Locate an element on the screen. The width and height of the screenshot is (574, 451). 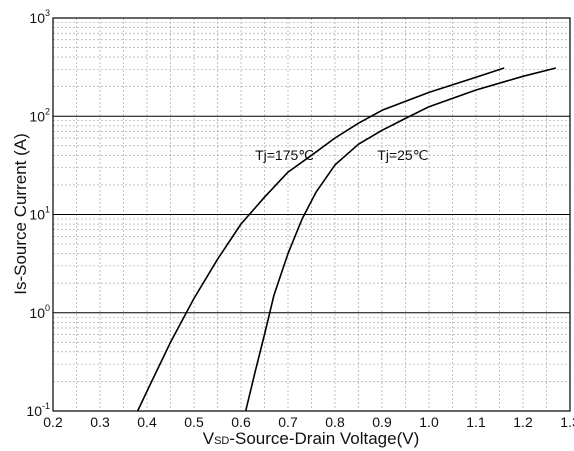
x-tick-label: 1.3 is located at coordinates (567, 422).